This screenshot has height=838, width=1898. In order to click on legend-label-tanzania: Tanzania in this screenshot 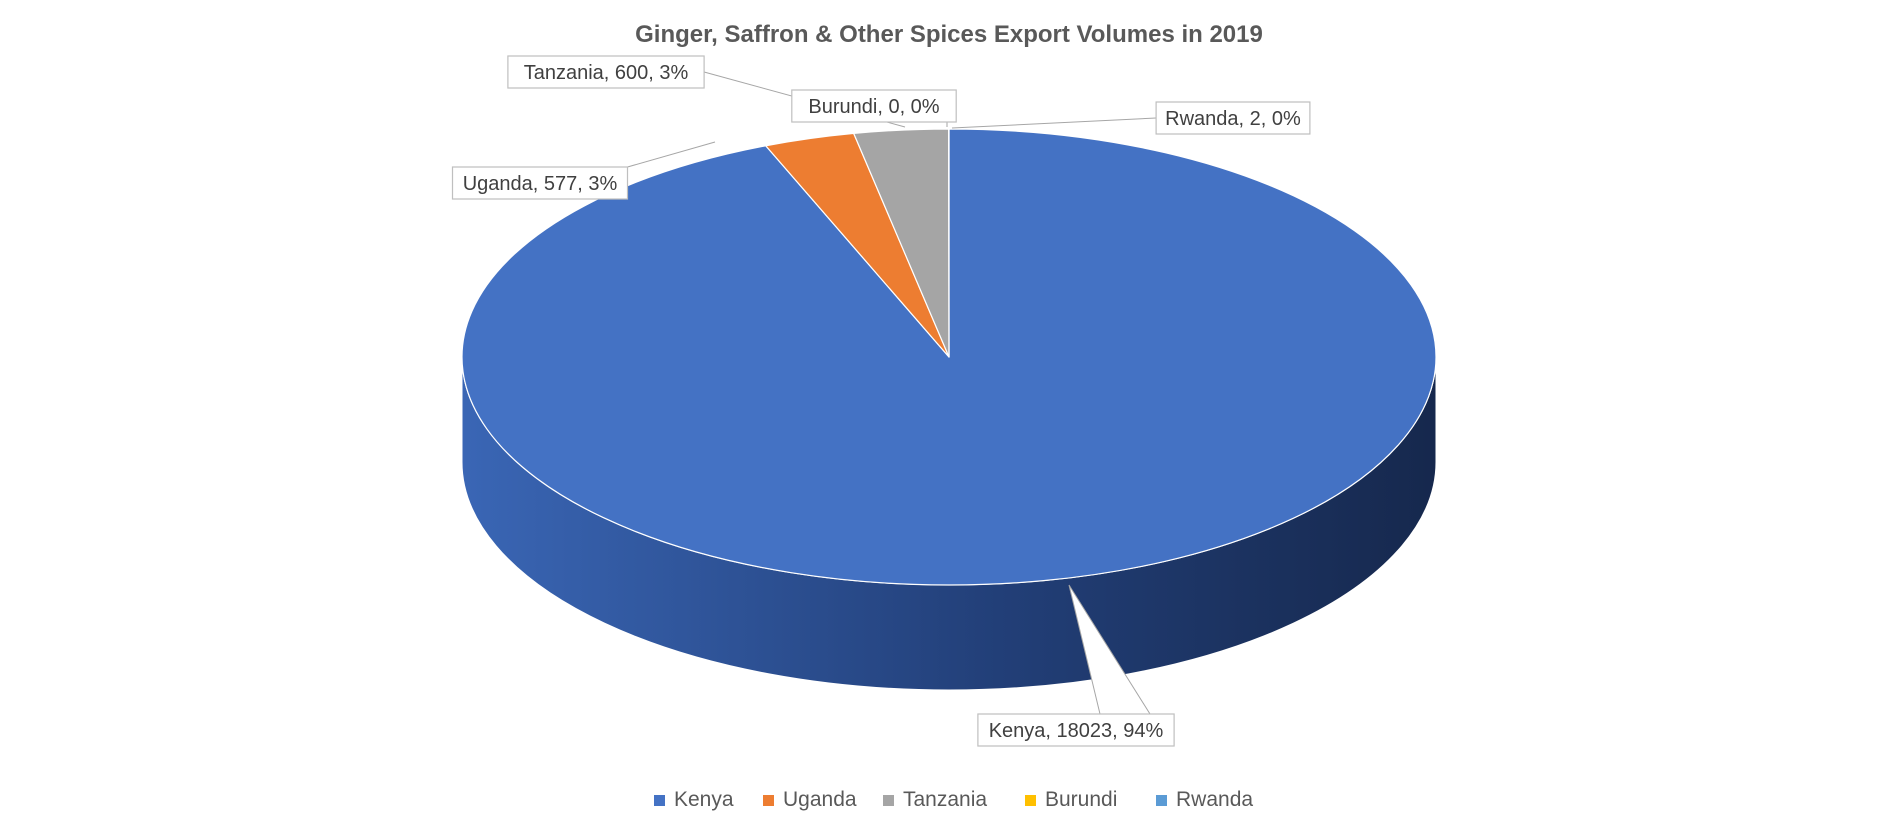, I will do `click(945, 799)`.